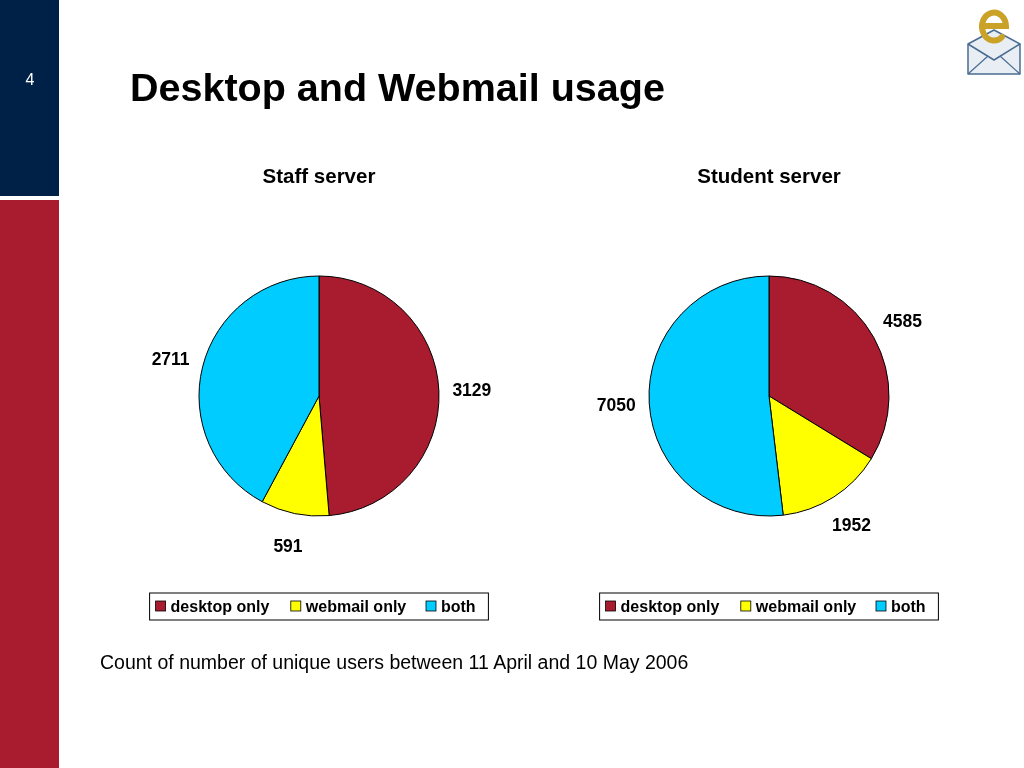  I want to click on data-label: 4585, so click(903, 321).